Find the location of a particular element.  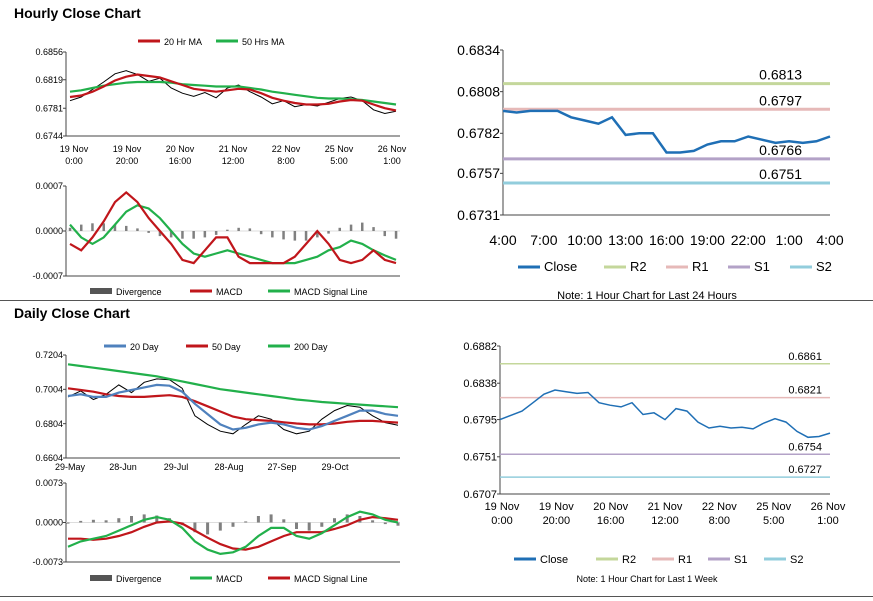

hourly-ma-xtick-date: 26 Nov is located at coordinates (392, 149).